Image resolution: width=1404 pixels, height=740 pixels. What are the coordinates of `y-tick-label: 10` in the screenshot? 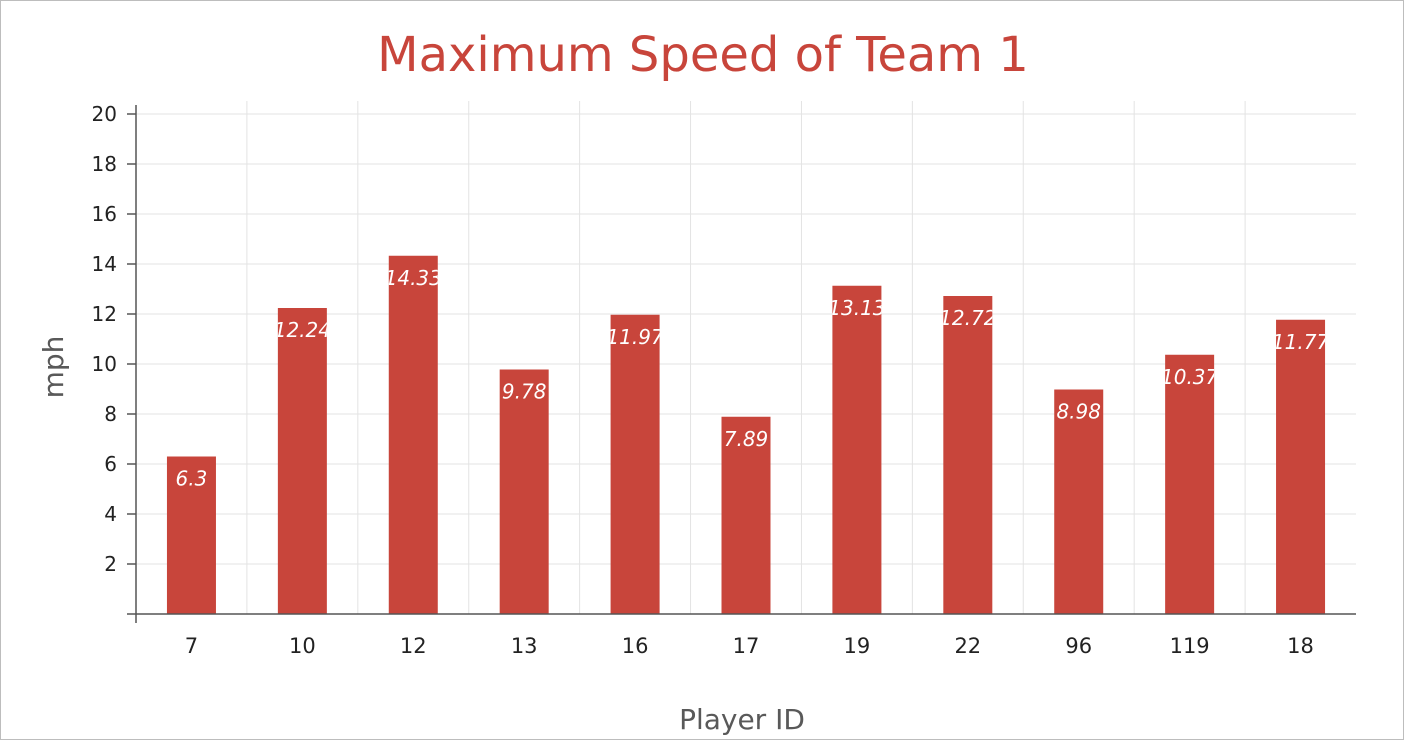 It's located at (104, 364).